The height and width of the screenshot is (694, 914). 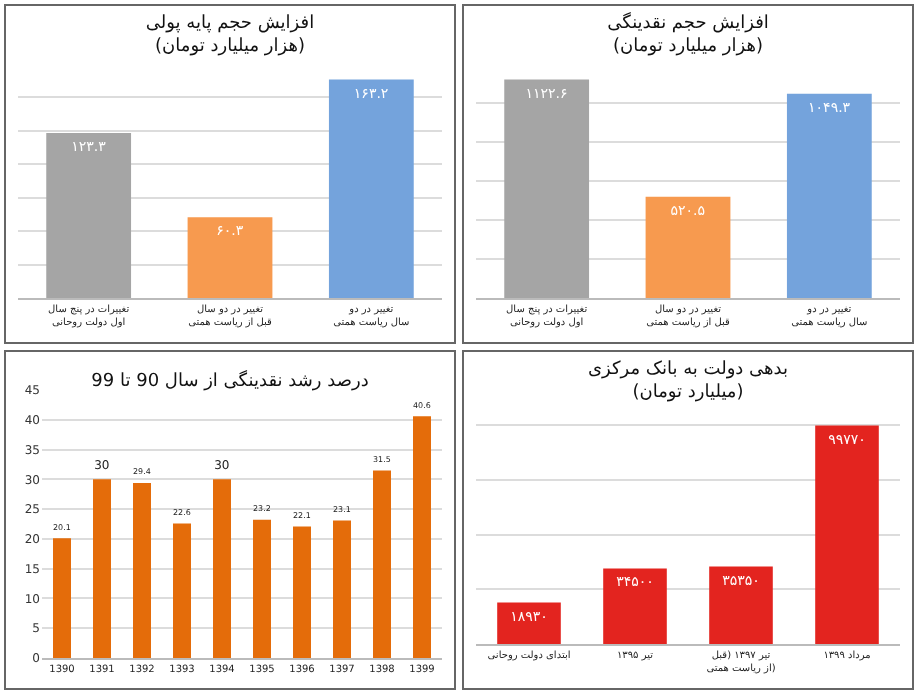 I want to click on chart-title: درصد رشد نقدینگی از سال 90 تا 99, so click(x=230, y=380).